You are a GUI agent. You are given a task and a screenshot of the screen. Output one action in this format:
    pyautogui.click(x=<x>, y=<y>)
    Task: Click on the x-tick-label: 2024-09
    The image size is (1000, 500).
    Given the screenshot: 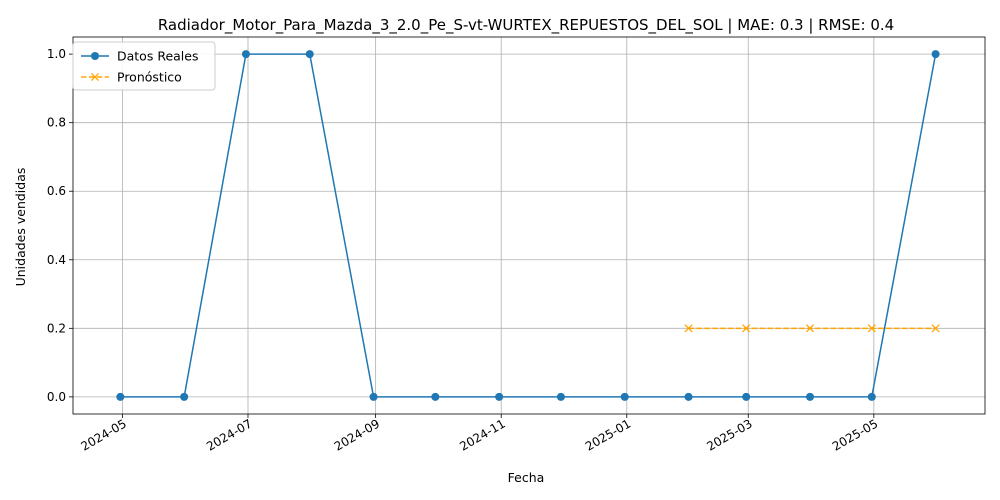 What is the action you would take?
    pyautogui.click(x=357, y=434)
    